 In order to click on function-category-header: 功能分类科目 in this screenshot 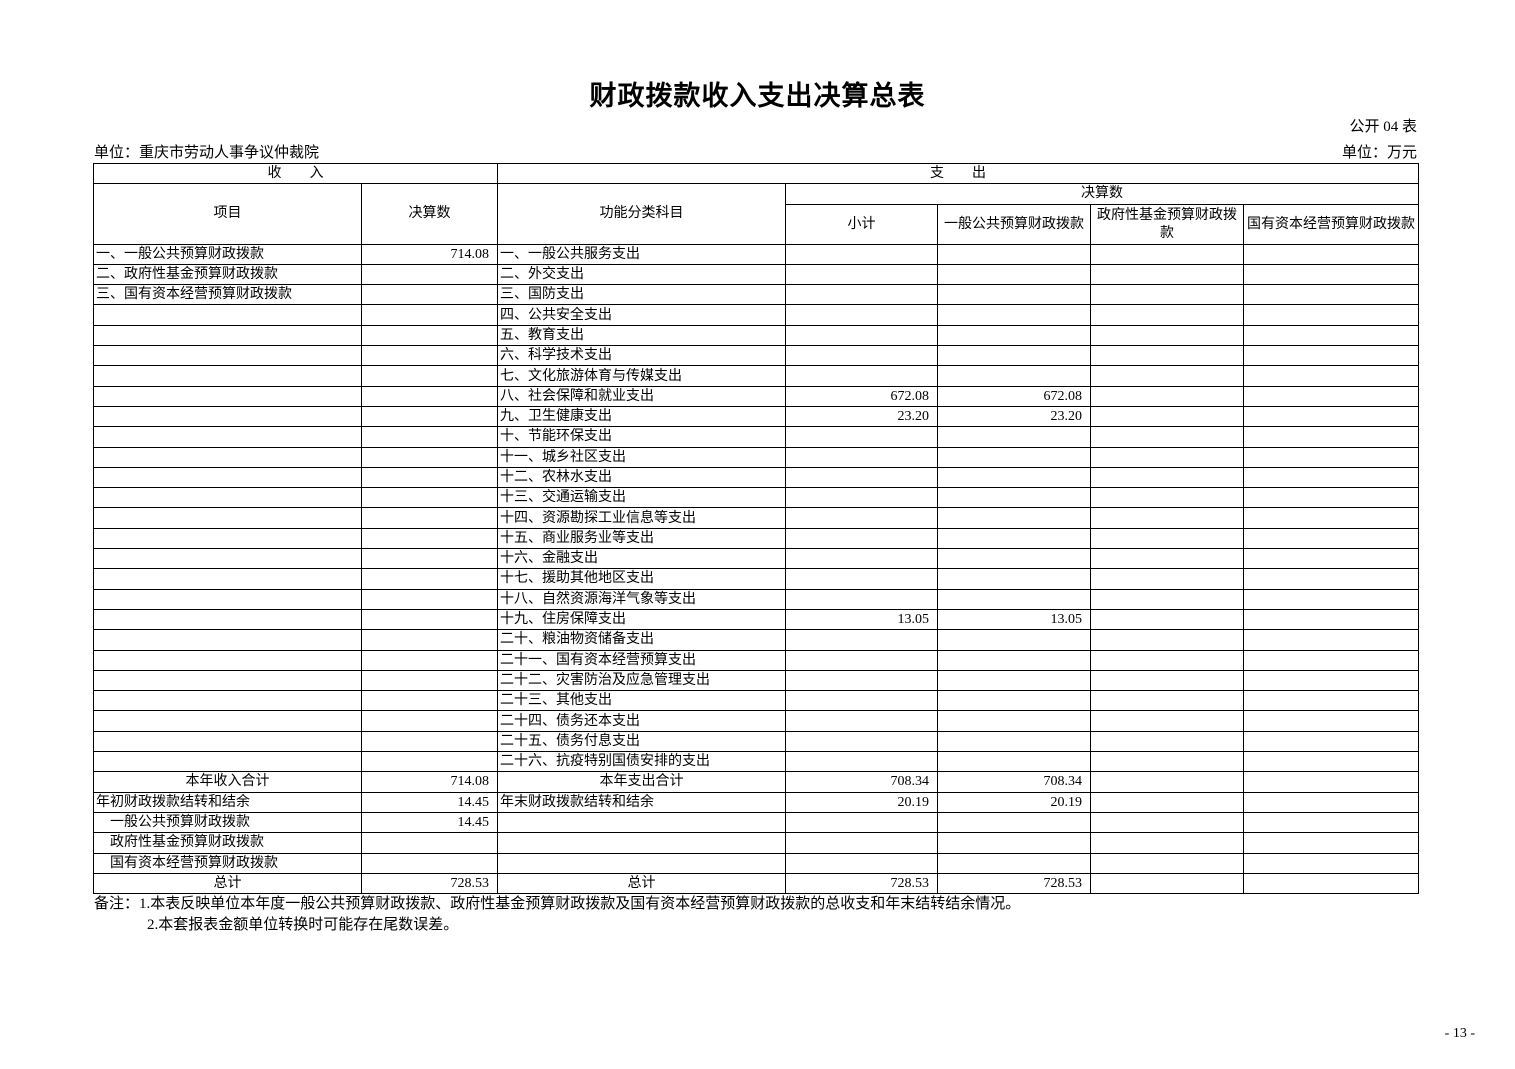, I will do `click(641, 214)`.